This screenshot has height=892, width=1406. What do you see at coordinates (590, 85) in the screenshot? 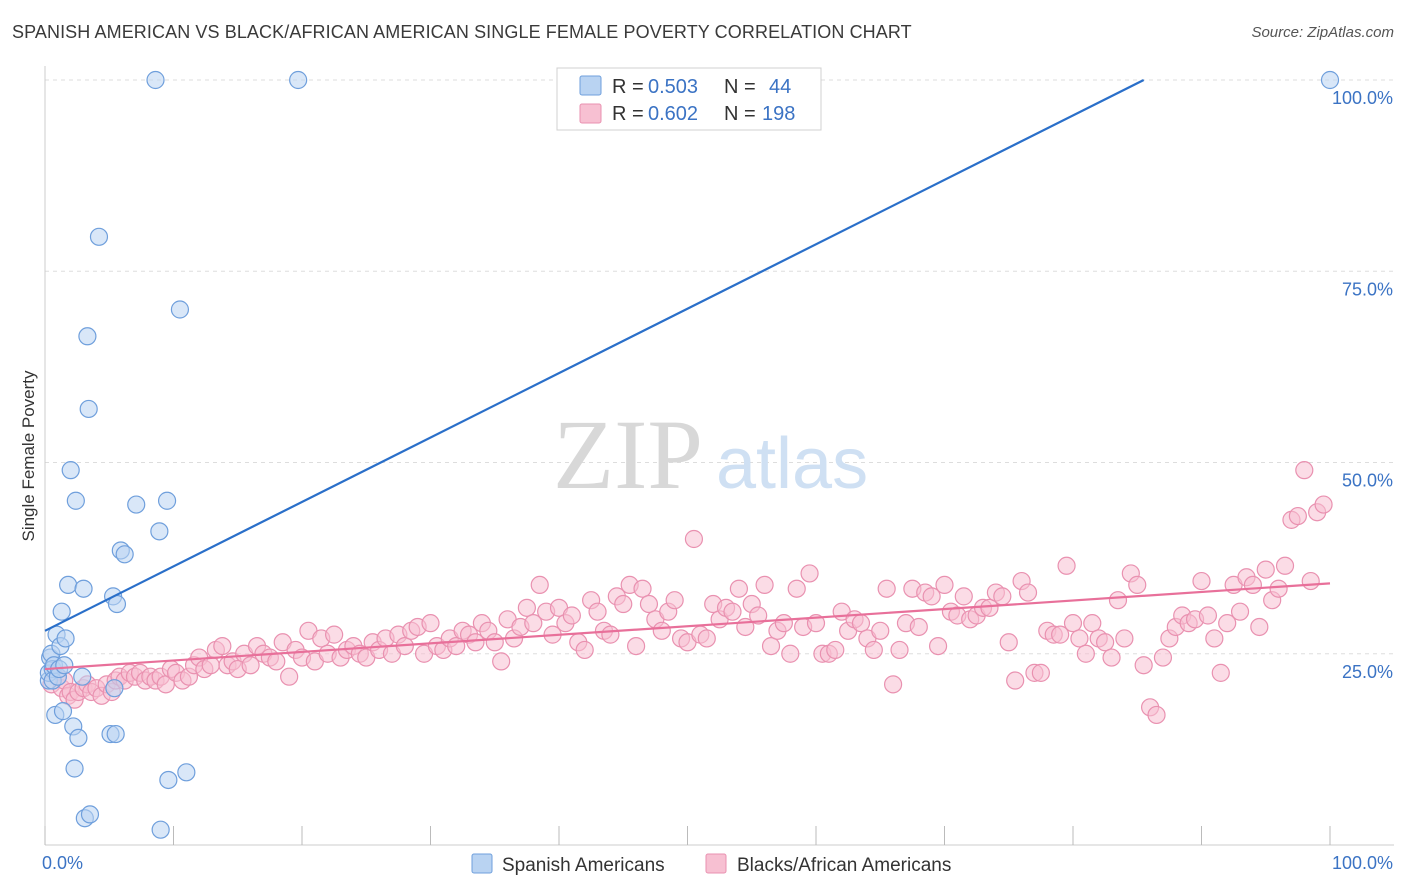
I see `stats-swatch-spanish` at bounding box center [590, 85].